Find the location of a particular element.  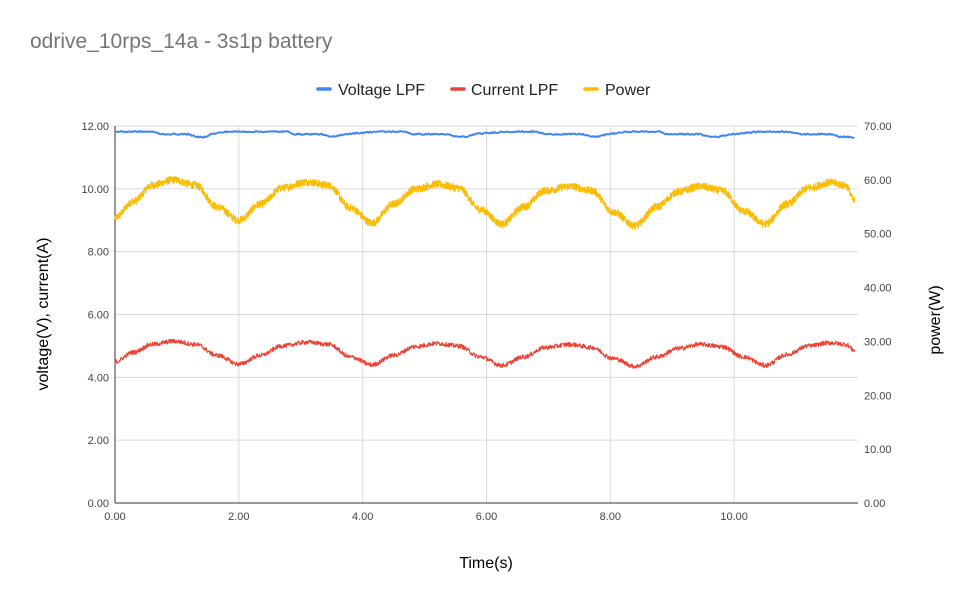

y-left-tick-label: 6.00 is located at coordinates (98, 316).